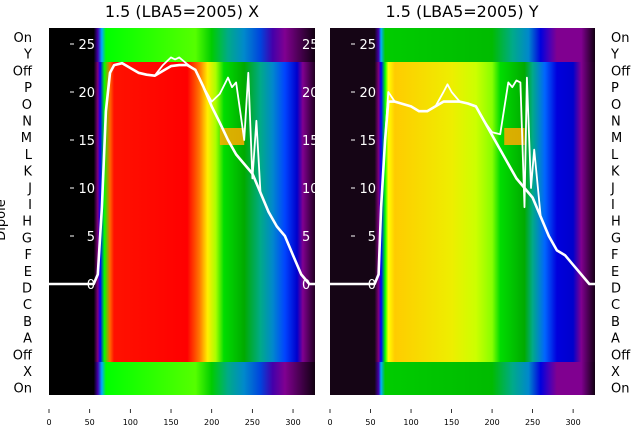 The width and height of the screenshot is (640, 440). What do you see at coordinates (310, 141) in the screenshot?
I see `overlay-tick-label-right: 15` at bounding box center [310, 141].